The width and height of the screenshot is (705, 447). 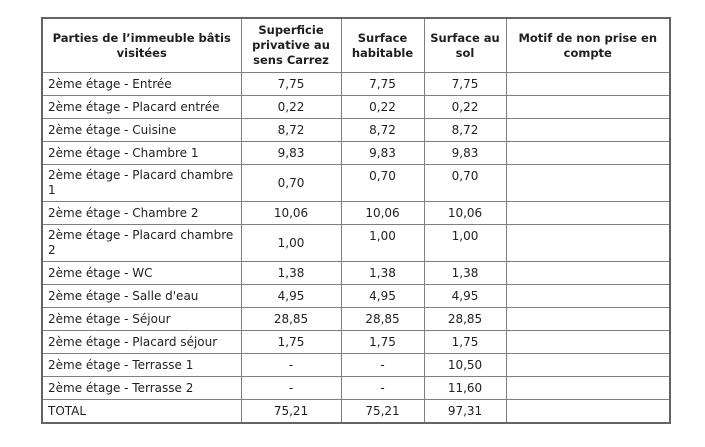 I want to click on cell-superficie-carrez: 10,06, so click(x=291, y=213).